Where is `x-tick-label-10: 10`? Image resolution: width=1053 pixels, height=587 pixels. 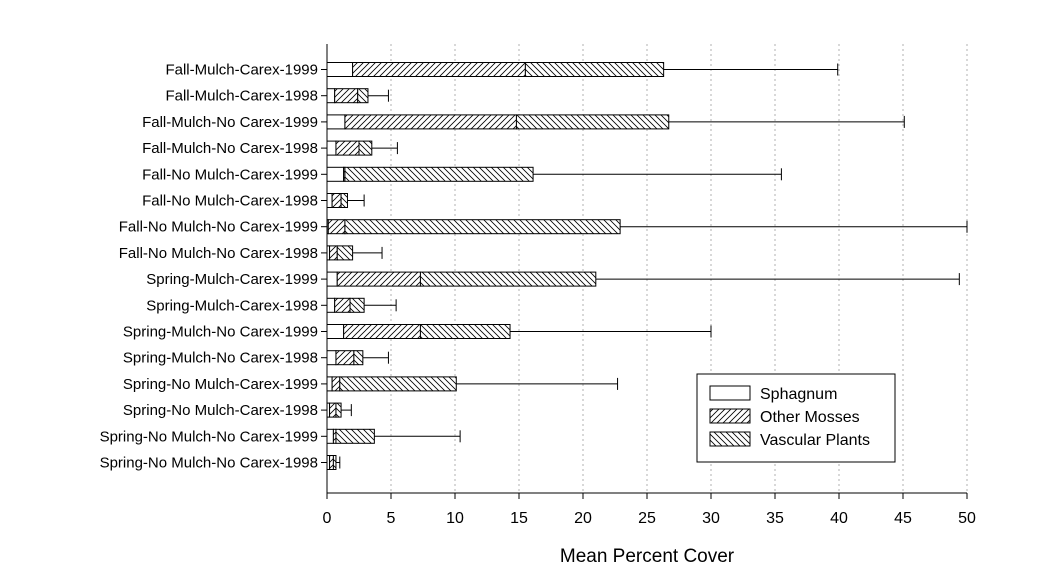
x-tick-label-10: 10 is located at coordinates (455, 518).